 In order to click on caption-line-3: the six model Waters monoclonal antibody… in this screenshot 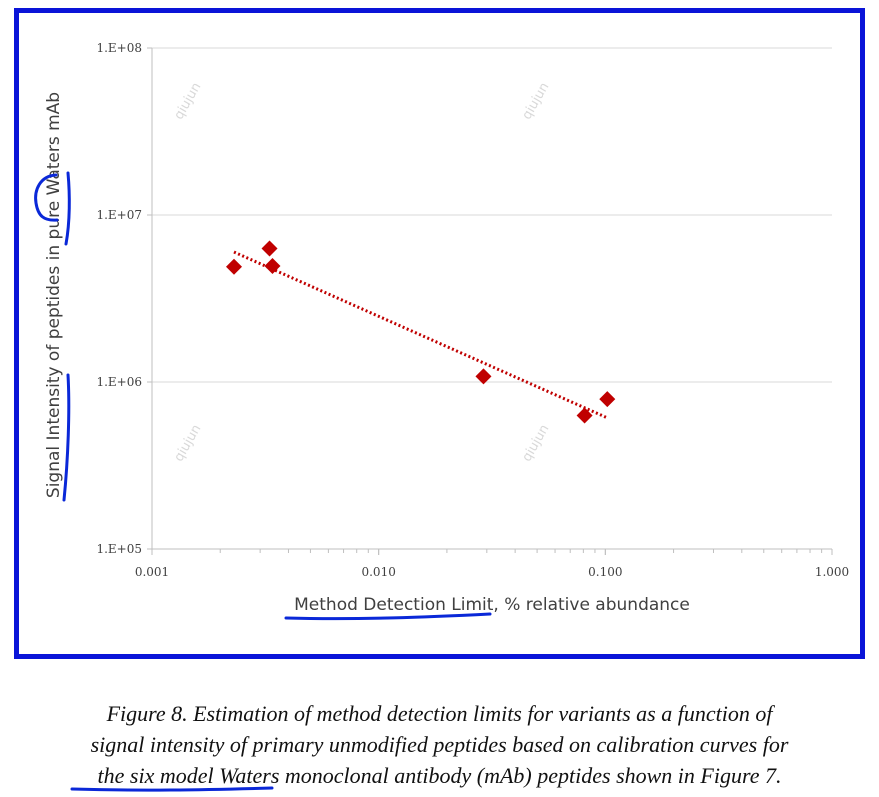, I will do `click(439, 775)`.